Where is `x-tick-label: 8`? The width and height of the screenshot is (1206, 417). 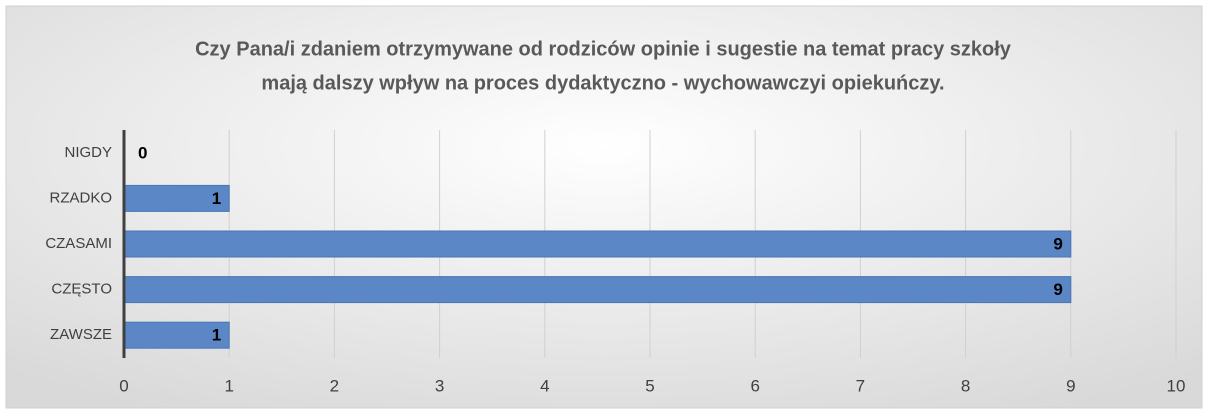 x-tick-label: 8 is located at coordinates (965, 385).